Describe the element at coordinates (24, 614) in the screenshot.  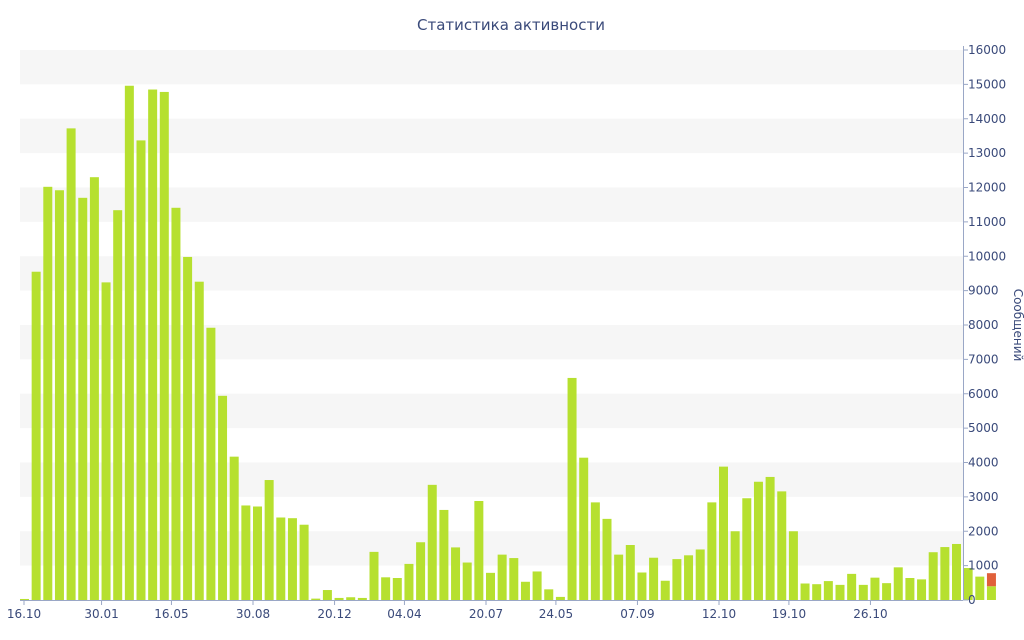
I see `x-tick-label: 16.10` at that location.